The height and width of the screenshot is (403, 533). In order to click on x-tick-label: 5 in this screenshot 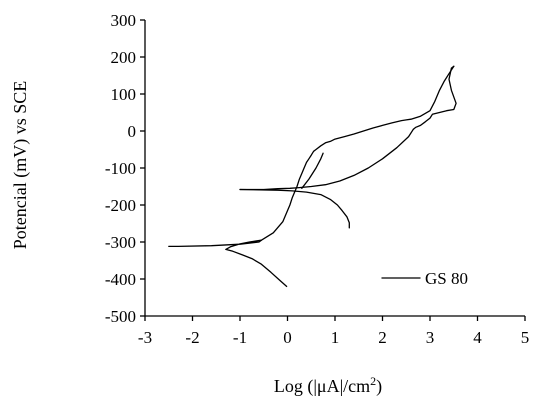, I will do `click(525, 337)`.